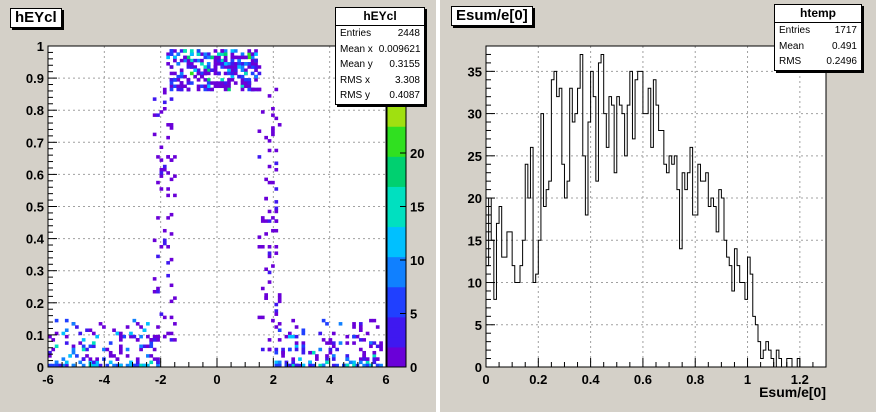  Describe the element at coordinates (792, 46) in the screenshot. I see `stats-label: Mean` at that location.